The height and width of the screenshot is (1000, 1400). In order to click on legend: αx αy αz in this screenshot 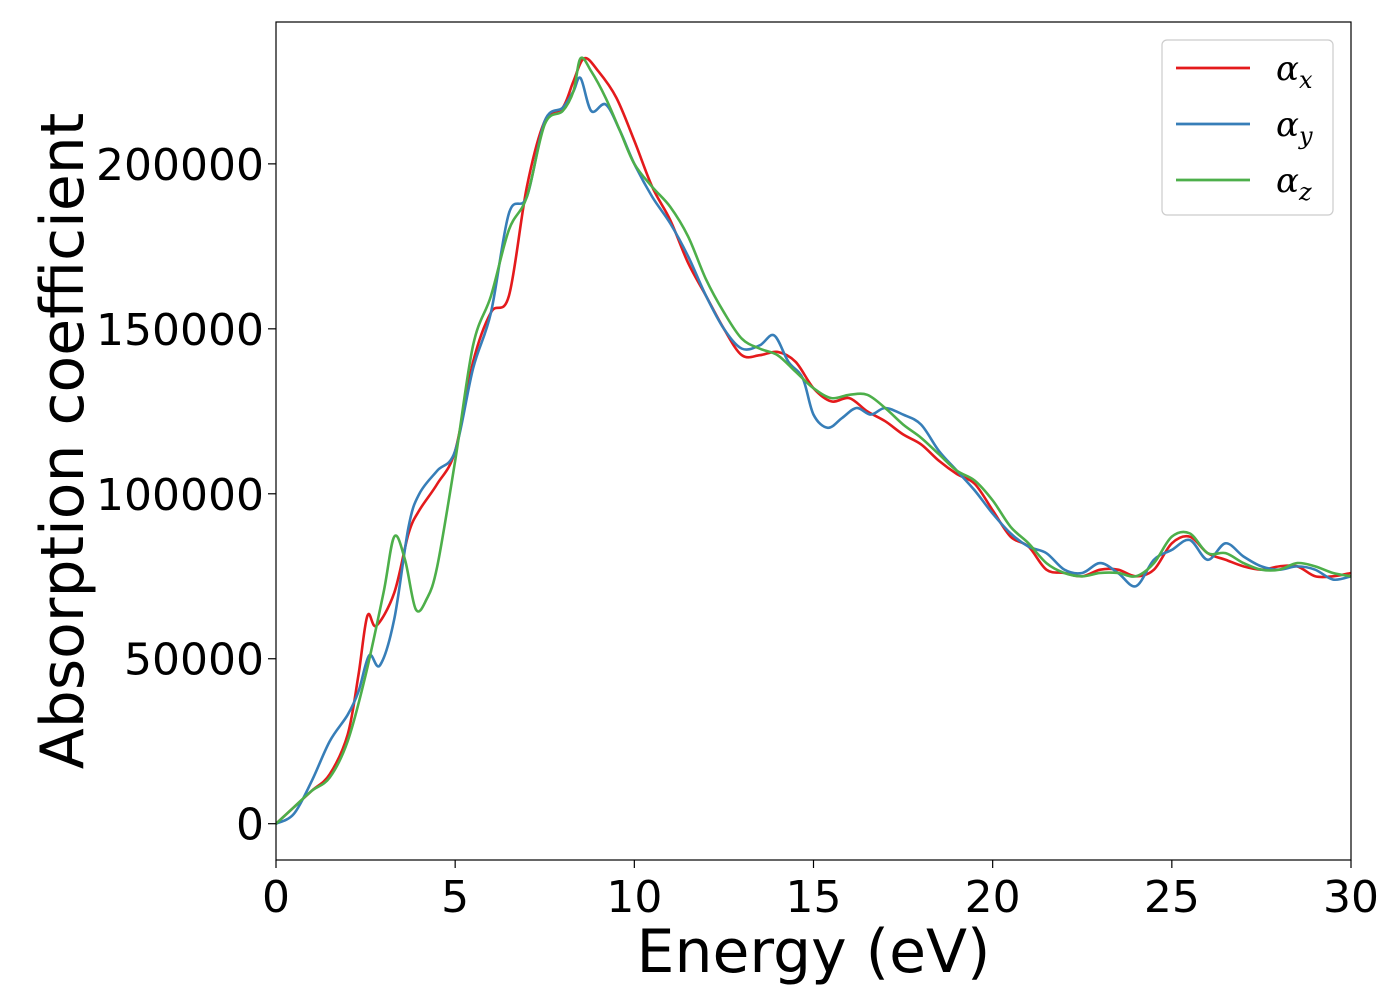, I will do `click(1247, 127)`.